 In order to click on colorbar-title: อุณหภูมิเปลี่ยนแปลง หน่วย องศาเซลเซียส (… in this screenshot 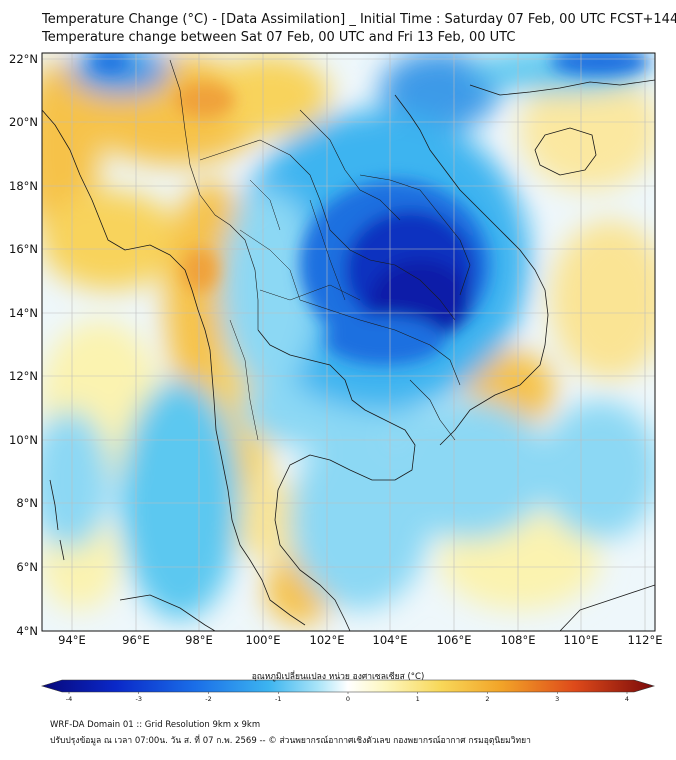, I will do `click(338, 677)`.